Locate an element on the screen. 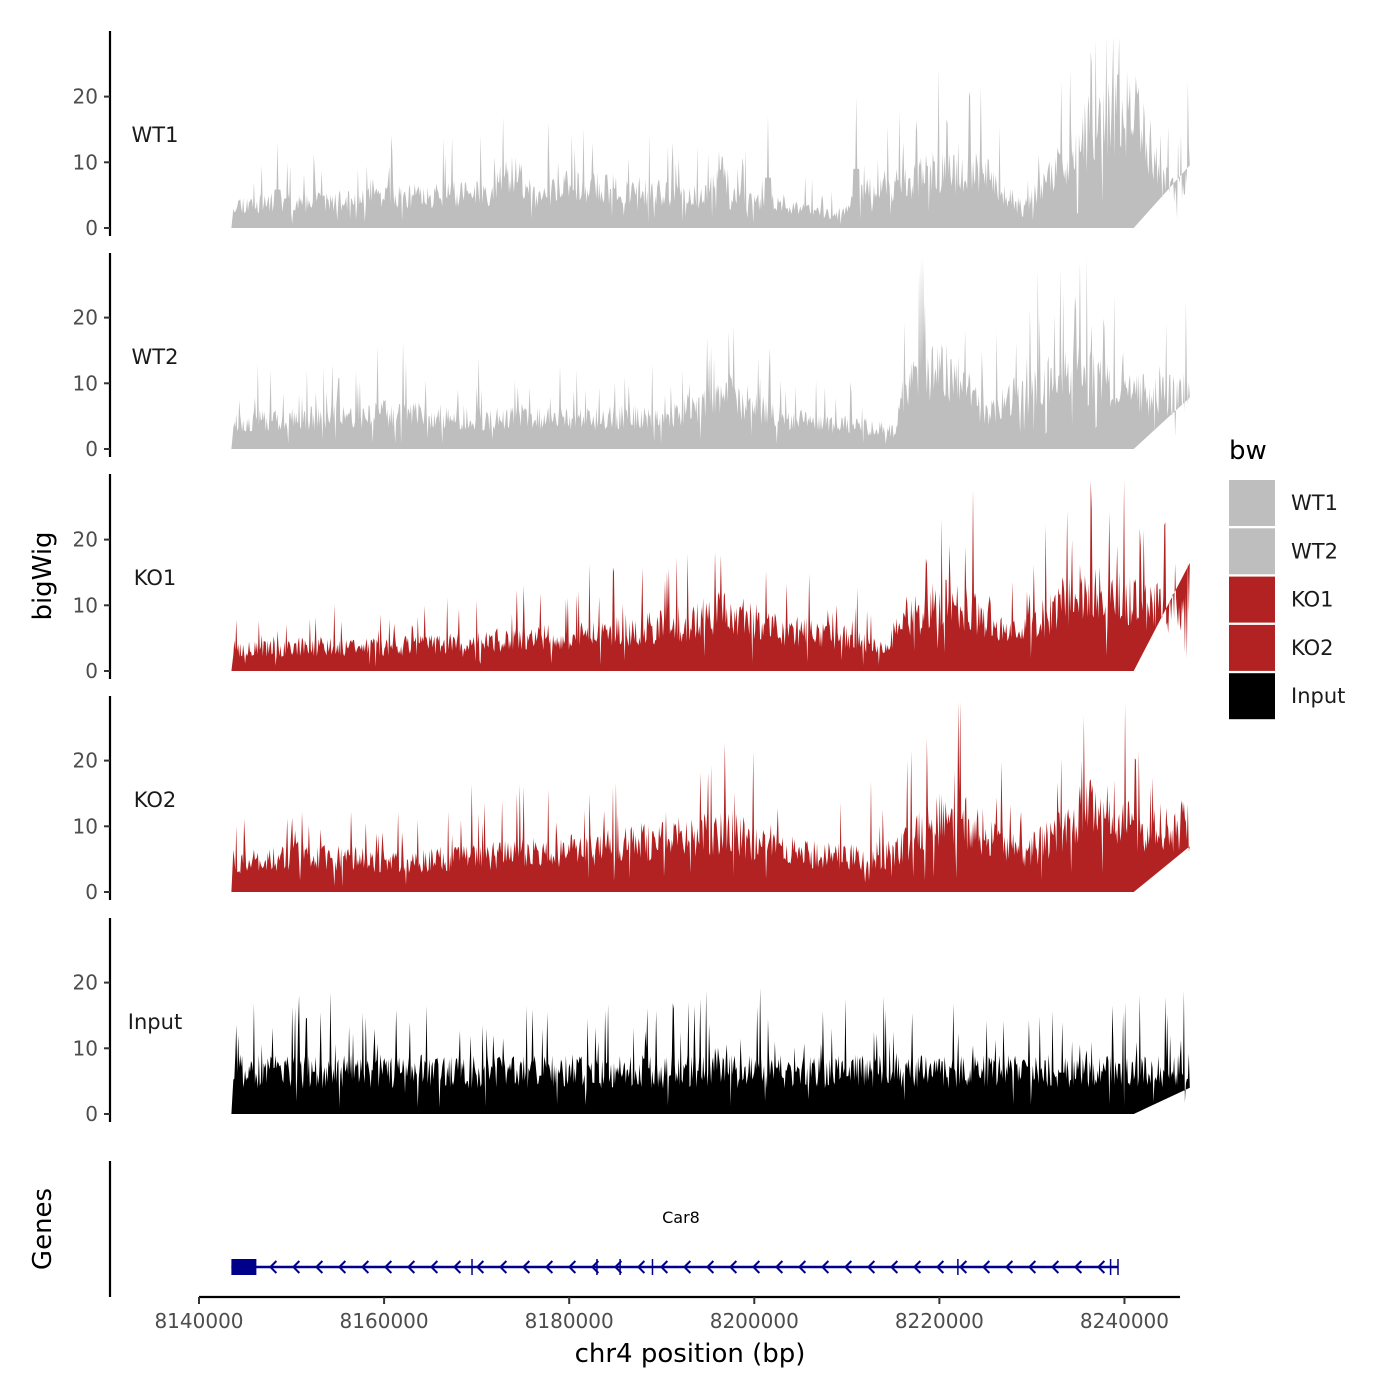 The image size is (1400, 1400). gene-name-label: Car8 is located at coordinates (681, 1217).